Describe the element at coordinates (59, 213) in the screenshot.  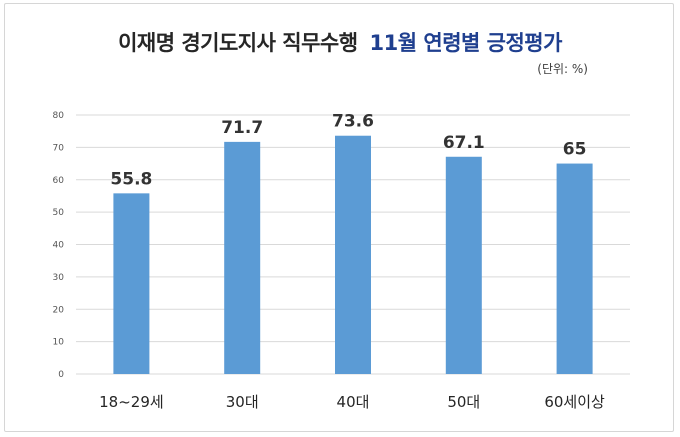
I see `y-tick-label: 50` at that location.